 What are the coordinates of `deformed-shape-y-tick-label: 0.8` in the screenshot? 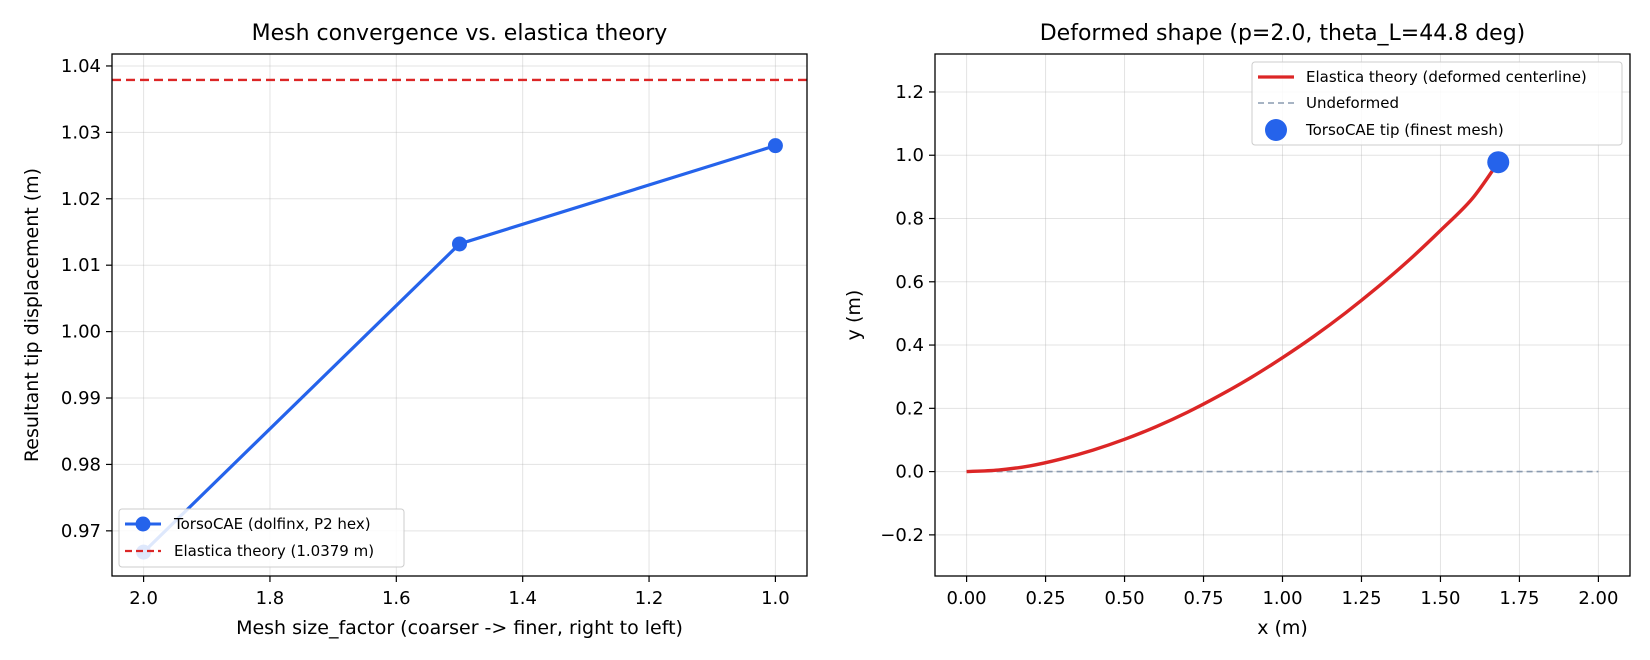 It's located at (909, 219).